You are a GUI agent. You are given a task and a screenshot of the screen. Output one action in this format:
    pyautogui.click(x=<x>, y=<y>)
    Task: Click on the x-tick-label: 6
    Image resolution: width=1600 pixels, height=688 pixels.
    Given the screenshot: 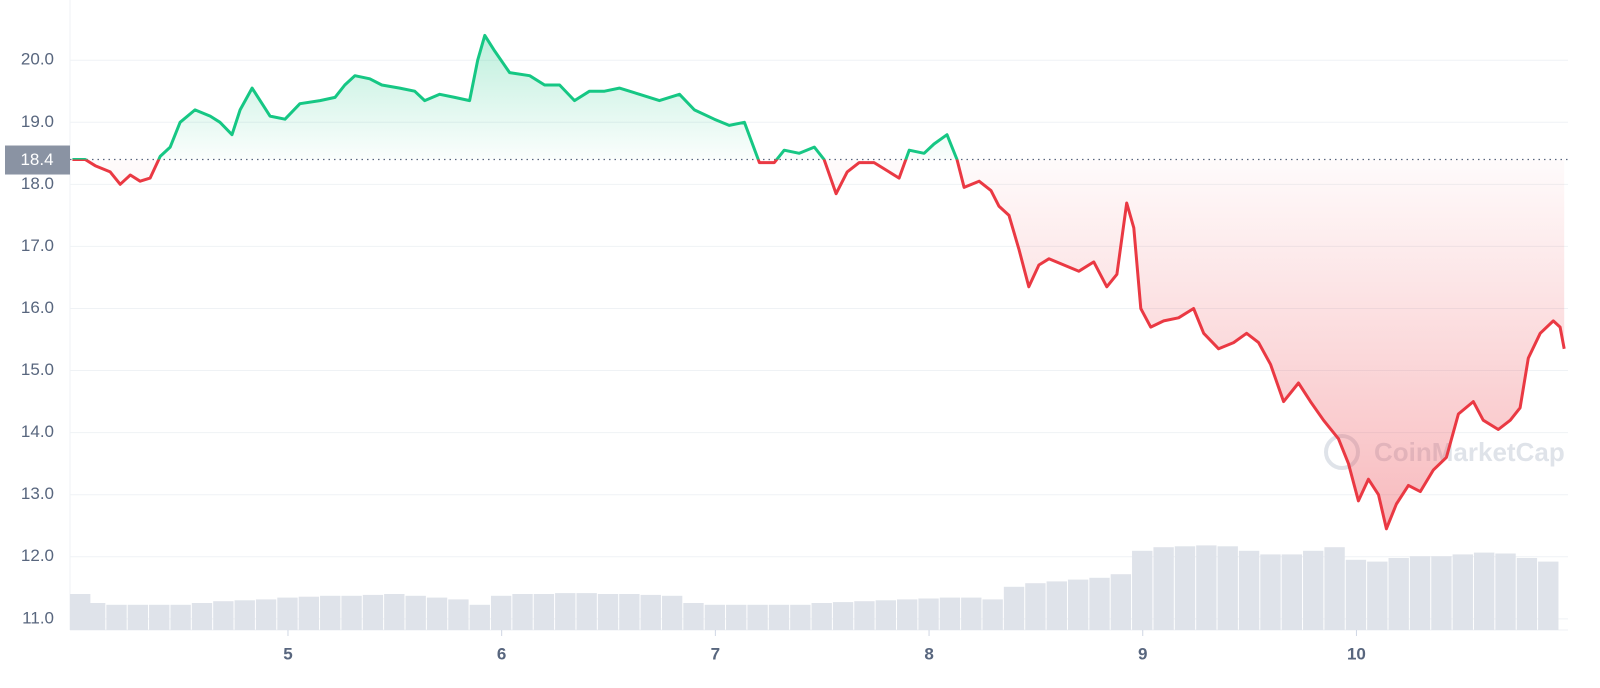 What is the action you would take?
    pyautogui.click(x=501, y=653)
    